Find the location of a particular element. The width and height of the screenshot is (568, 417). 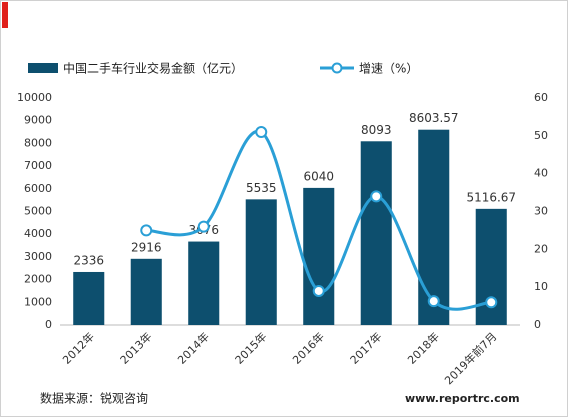

y2-tick-label: 20 is located at coordinates (541, 248).